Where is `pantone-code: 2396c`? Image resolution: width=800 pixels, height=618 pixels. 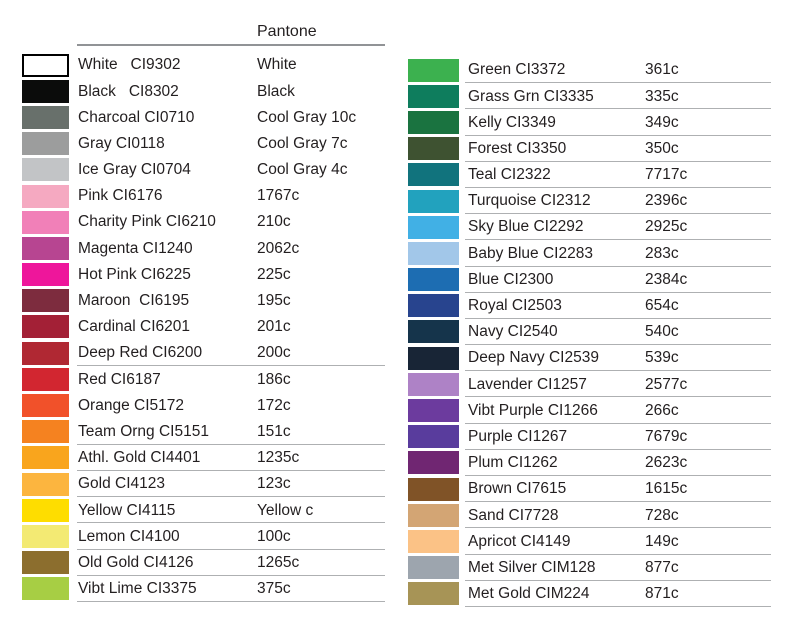 pantone-code: 2396c is located at coordinates (666, 201).